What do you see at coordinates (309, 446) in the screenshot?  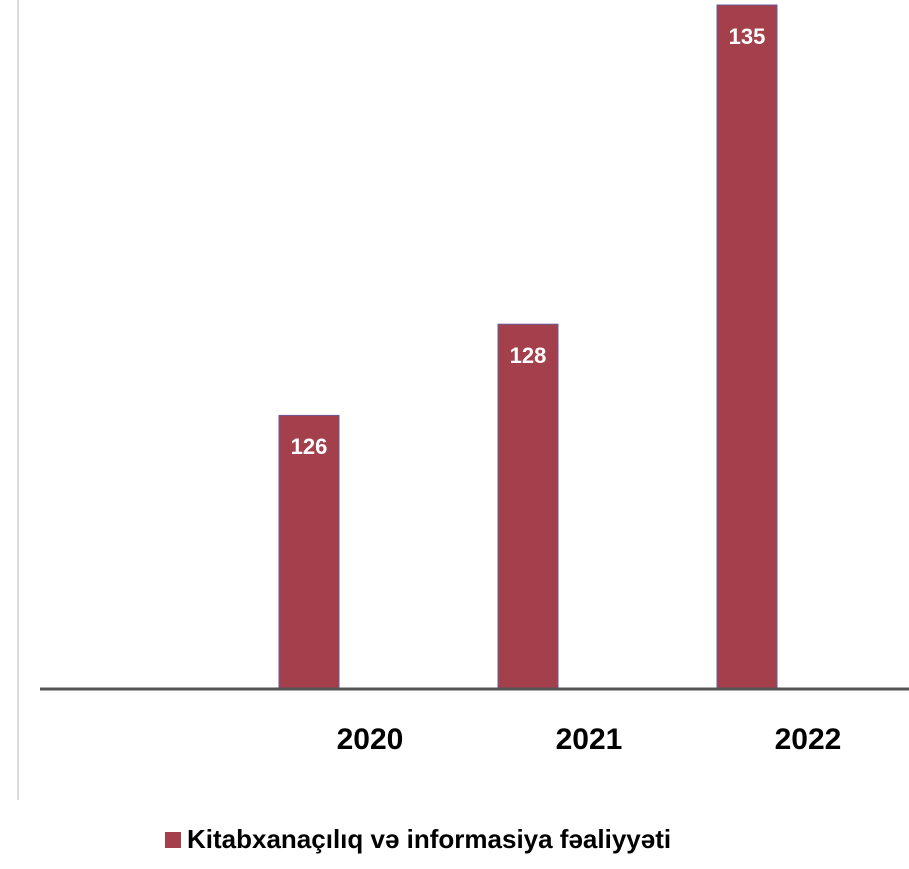 I see `value-label: 126` at bounding box center [309, 446].